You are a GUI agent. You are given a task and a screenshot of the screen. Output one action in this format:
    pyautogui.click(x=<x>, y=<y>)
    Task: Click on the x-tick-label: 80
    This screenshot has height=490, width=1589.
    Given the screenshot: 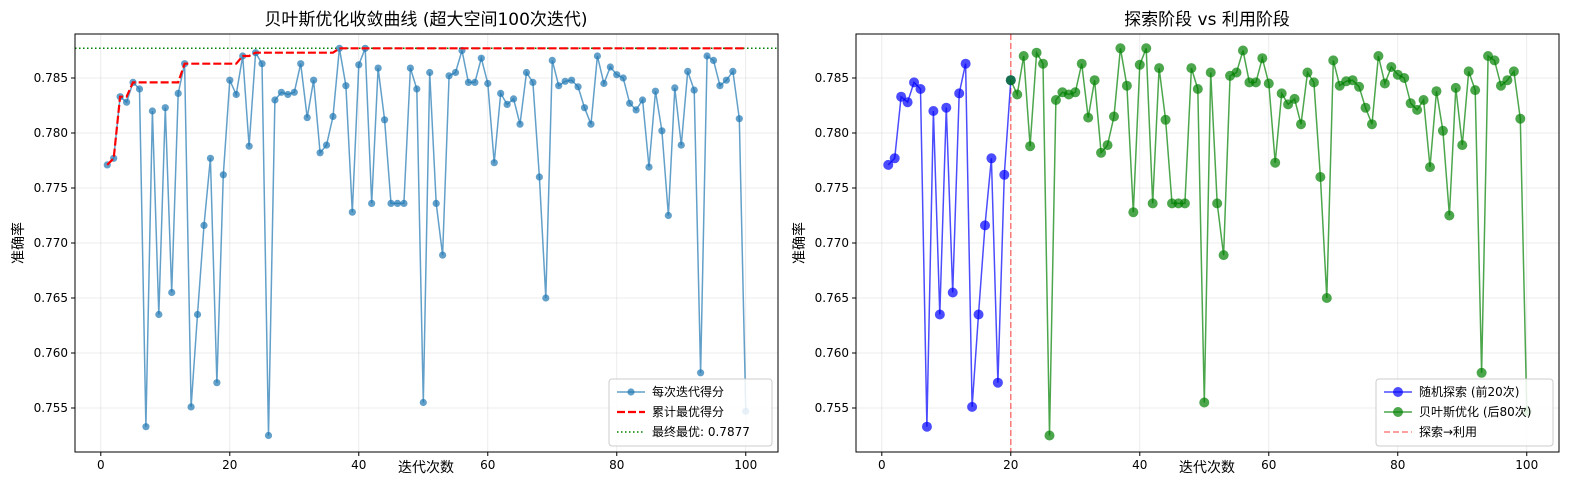 What is the action you would take?
    pyautogui.click(x=1397, y=465)
    